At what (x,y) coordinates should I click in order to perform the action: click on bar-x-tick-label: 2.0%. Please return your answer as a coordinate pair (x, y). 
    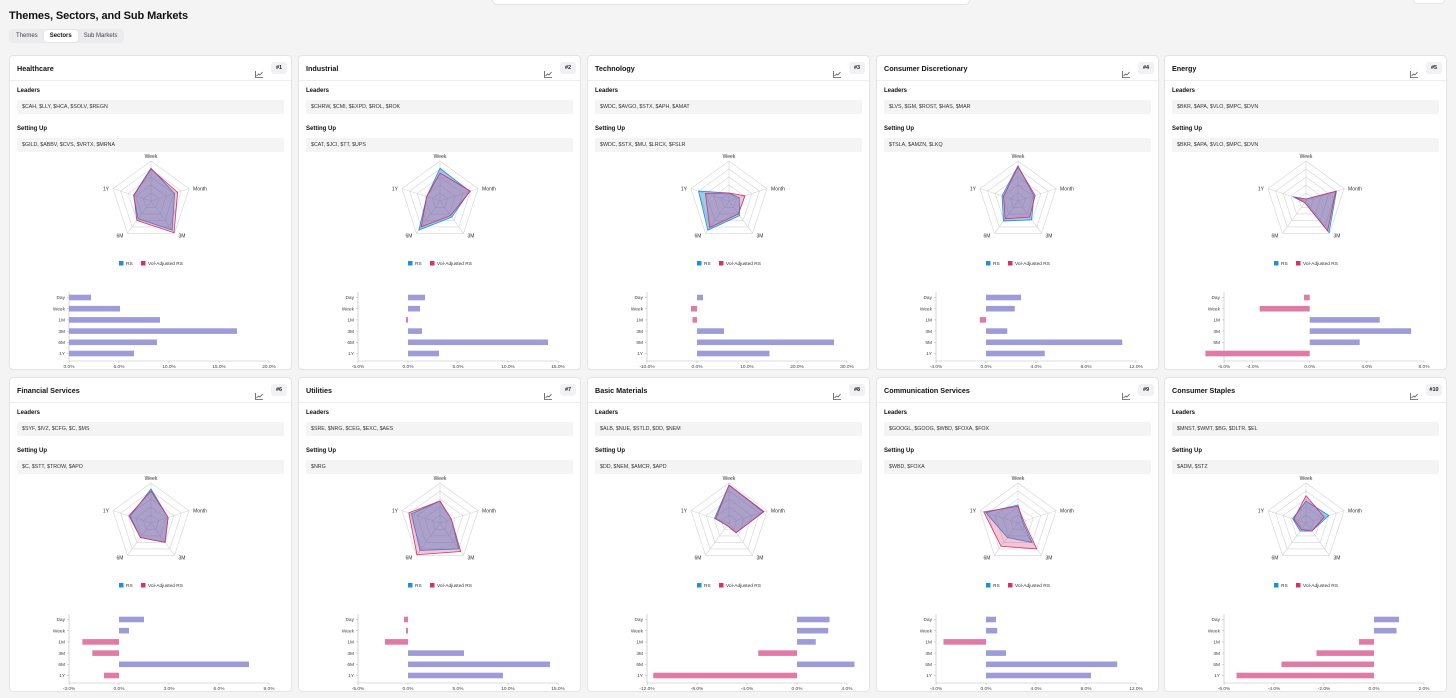
    Looking at the image, I should click on (1425, 689).